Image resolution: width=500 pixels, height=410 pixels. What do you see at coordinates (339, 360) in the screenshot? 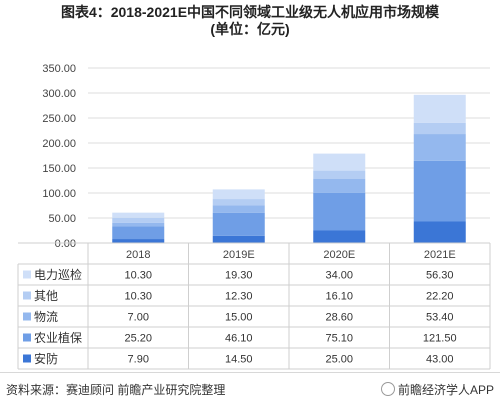
I see `data-label: 25.00` at bounding box center [339, 360].